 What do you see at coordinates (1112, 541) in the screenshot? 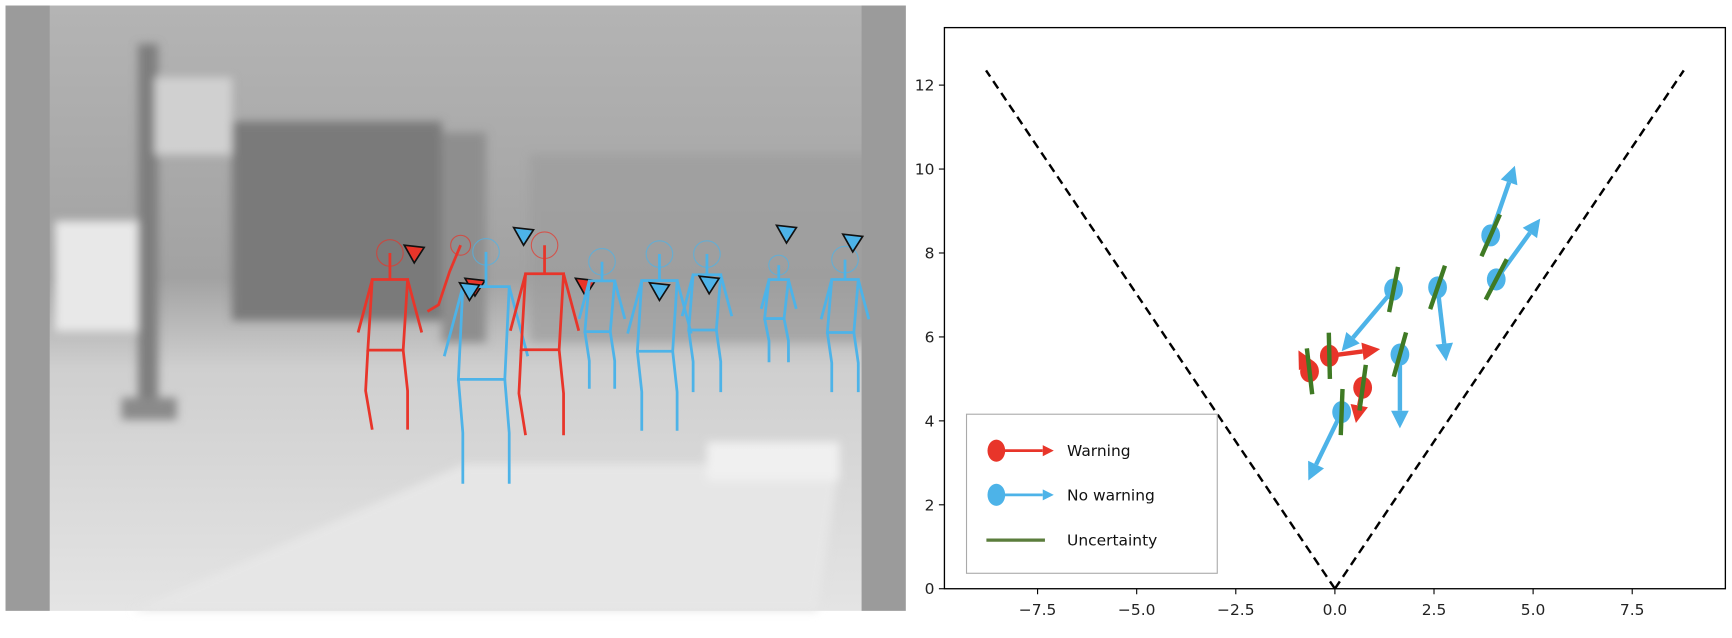
I see `legend-label: Uncertainty` at bounding box center [1112, 541].